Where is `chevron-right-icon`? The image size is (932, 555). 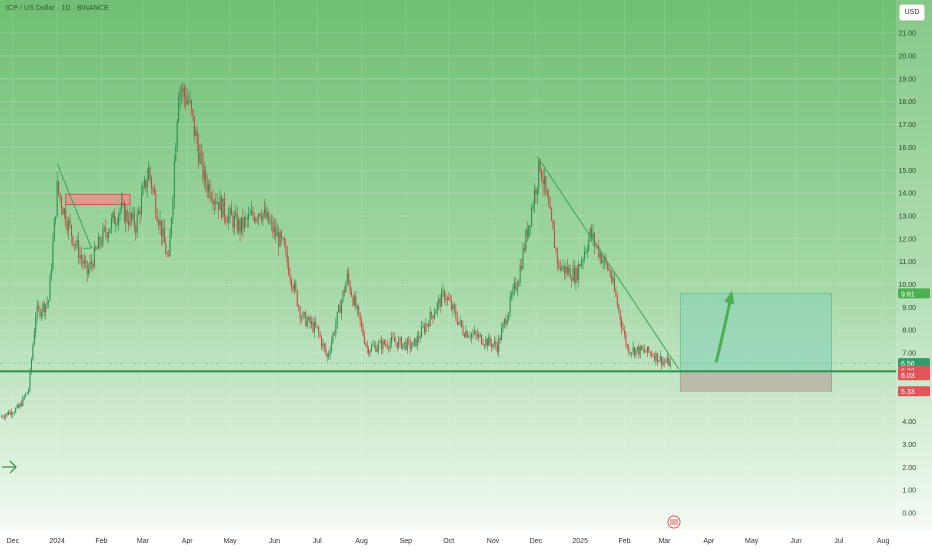
chevron-right-icon is located at coordinates (9, 467).